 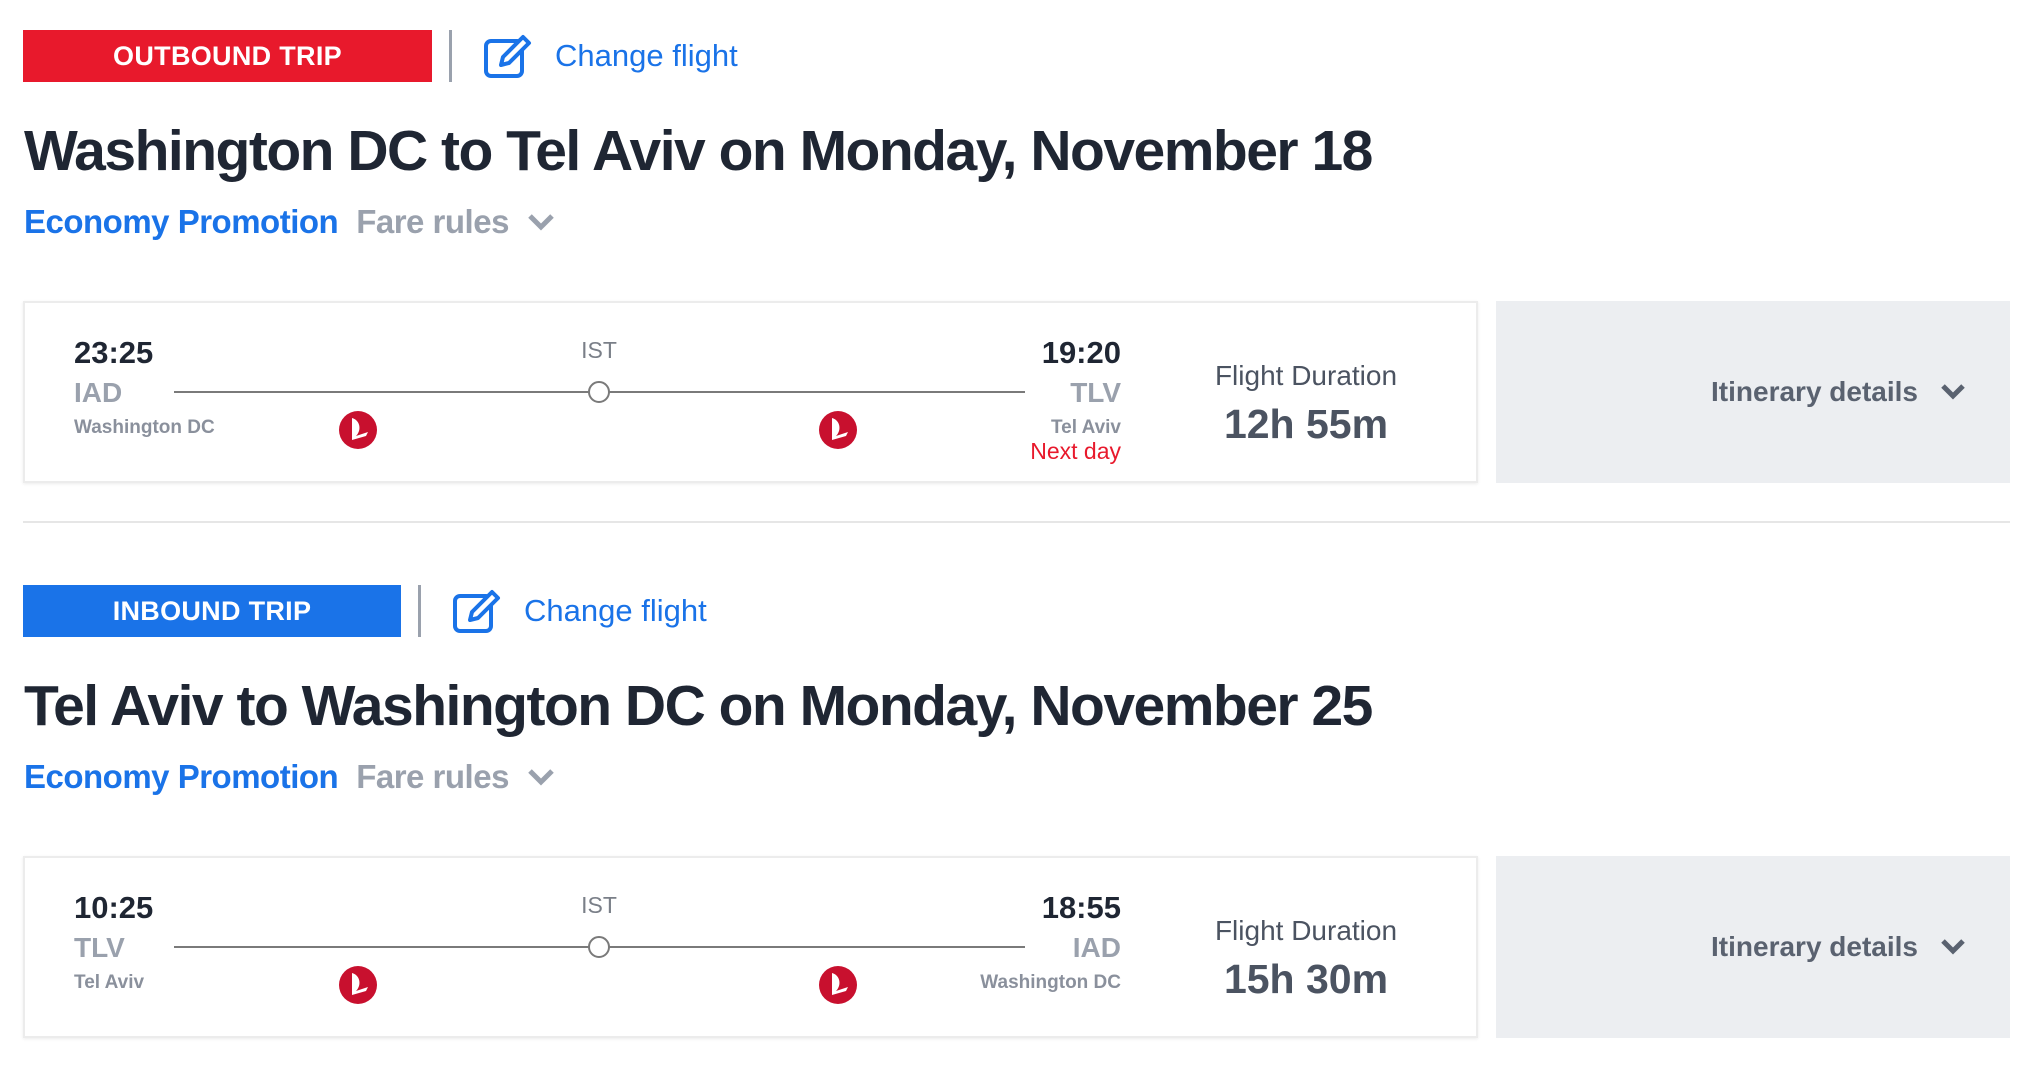 What do you see at coordinates (109, 982) in the screenshot?
I see `departure-city: Tel Aviv` at bounding box center [109, 982].